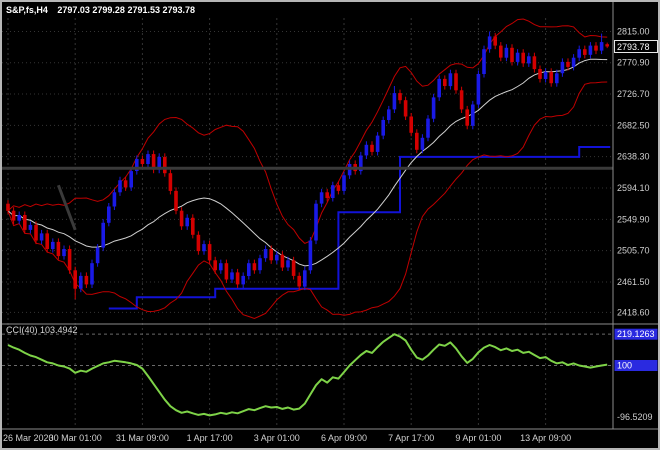 This screenshot has width=660, height=450. Describe the element at coordinates (75, 438) in the screenshot. I see `time-tick-label: 30 Mar 01:00` at that location.